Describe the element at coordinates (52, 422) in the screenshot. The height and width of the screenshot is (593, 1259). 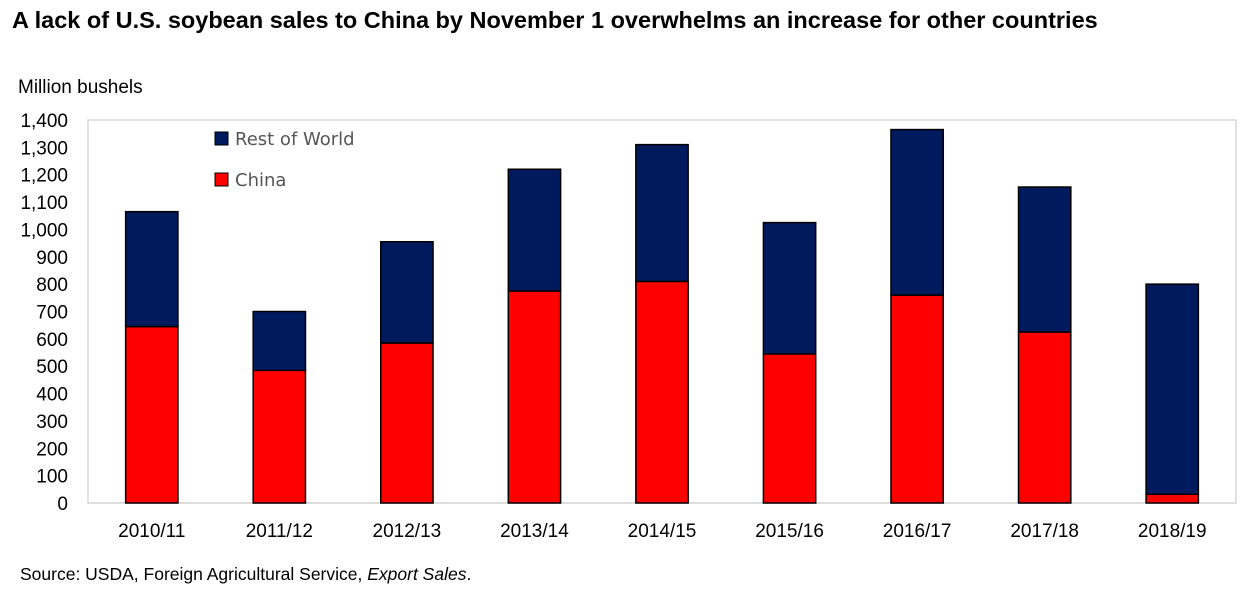
I see `y-tick-label: 300` at that location.